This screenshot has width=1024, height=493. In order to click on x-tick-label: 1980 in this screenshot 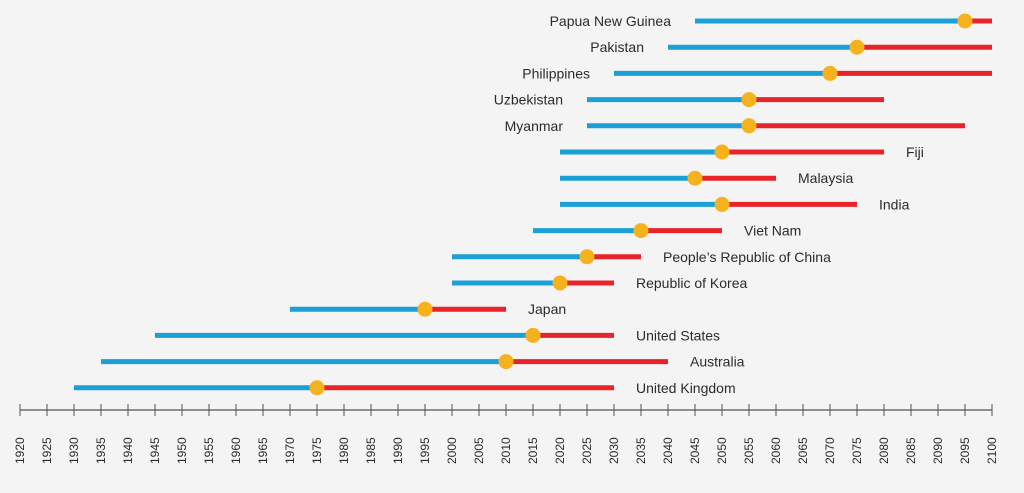, I will do `click(344, 450)`.